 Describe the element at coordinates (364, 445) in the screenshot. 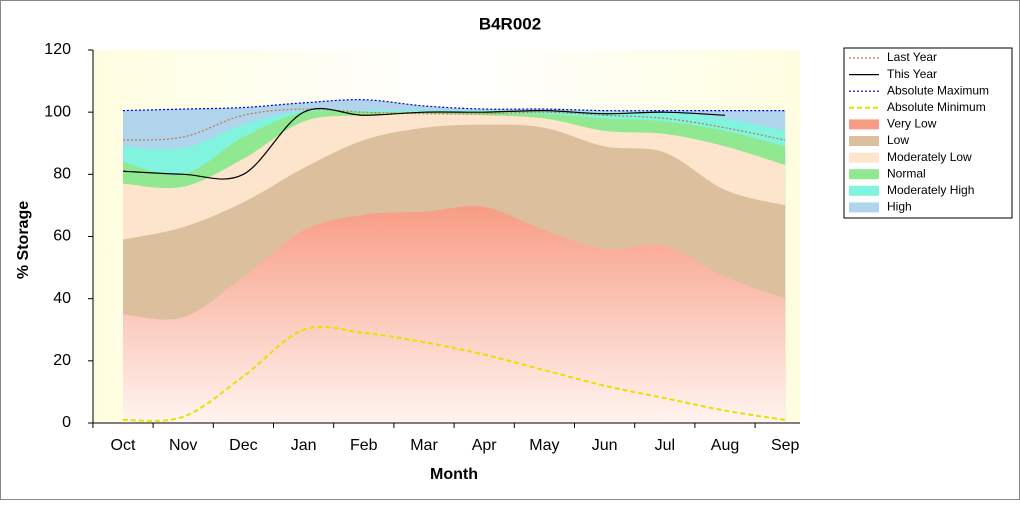

I see `x-tick-label: Feb` at that location.